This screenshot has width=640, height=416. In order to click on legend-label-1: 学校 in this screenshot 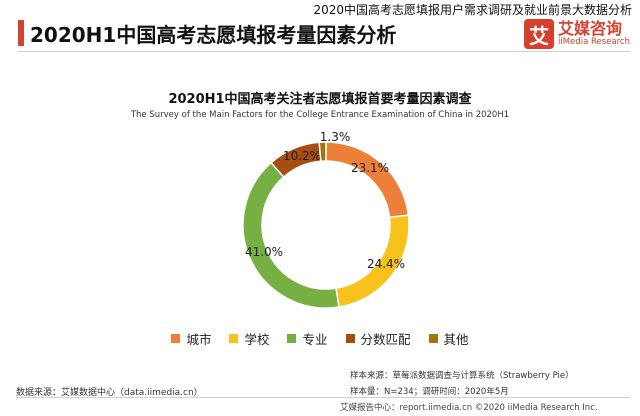, I will do `click(257, 339)`.